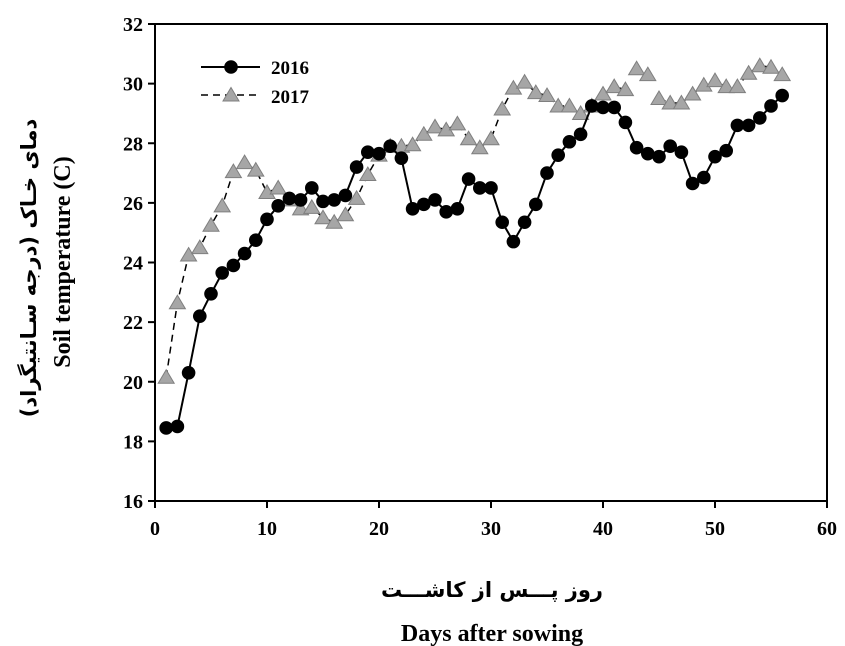 This screenshot has height=646, width=845. I want to click on y-tick-label-0: 16, so click(133, 502).